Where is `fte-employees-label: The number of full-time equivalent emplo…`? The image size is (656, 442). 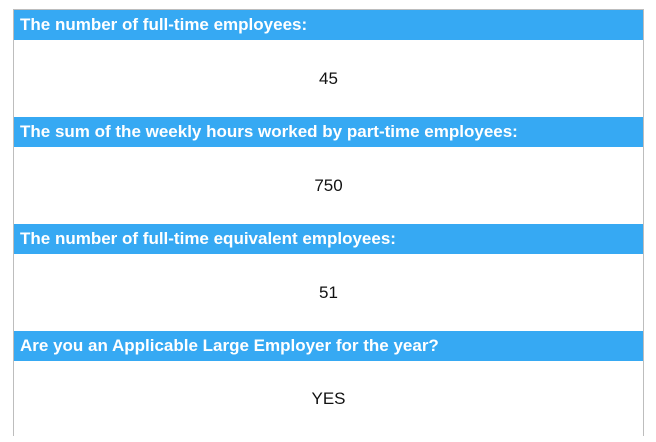
fte-employees-label: The number of full-time equivalent emplo… is located at coordinates (328, 239).